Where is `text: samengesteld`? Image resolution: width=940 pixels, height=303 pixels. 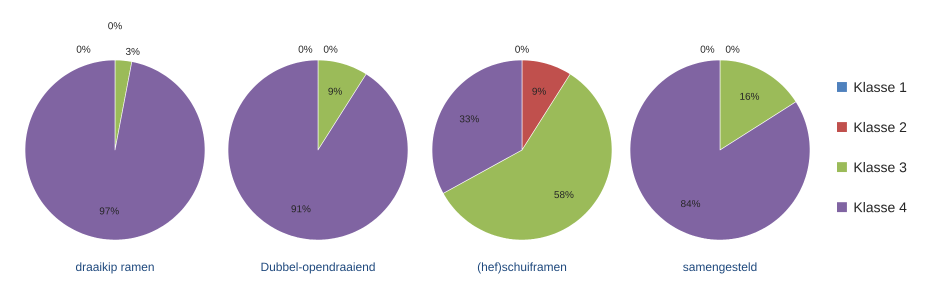 text: samengesteld is located at coordinates (719, 268).